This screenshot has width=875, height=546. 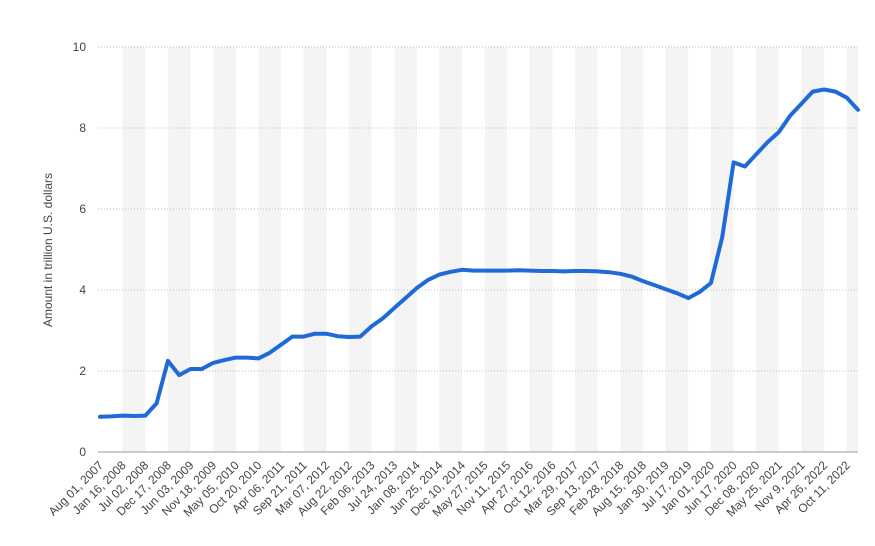 I want to click on y-axis-label: Amount in trillion U.S. dollars, so click(x=48, y=250).